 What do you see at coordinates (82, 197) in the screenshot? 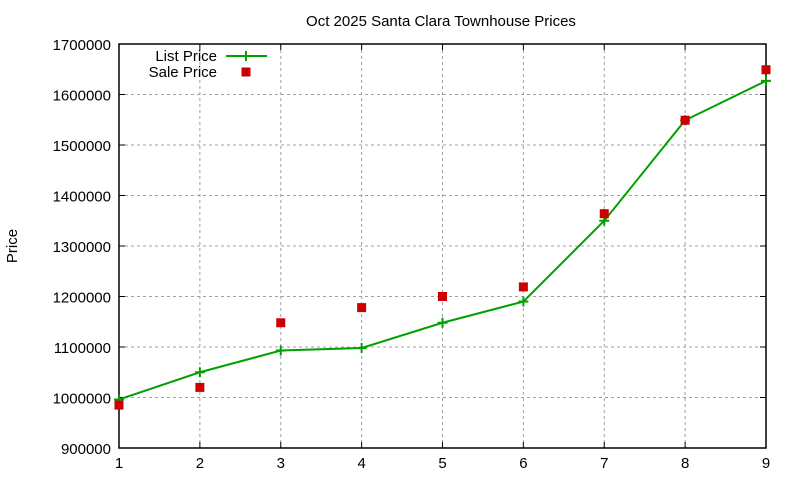
I see `y-tick-label: 1400000` at bounding box center [82, 197].